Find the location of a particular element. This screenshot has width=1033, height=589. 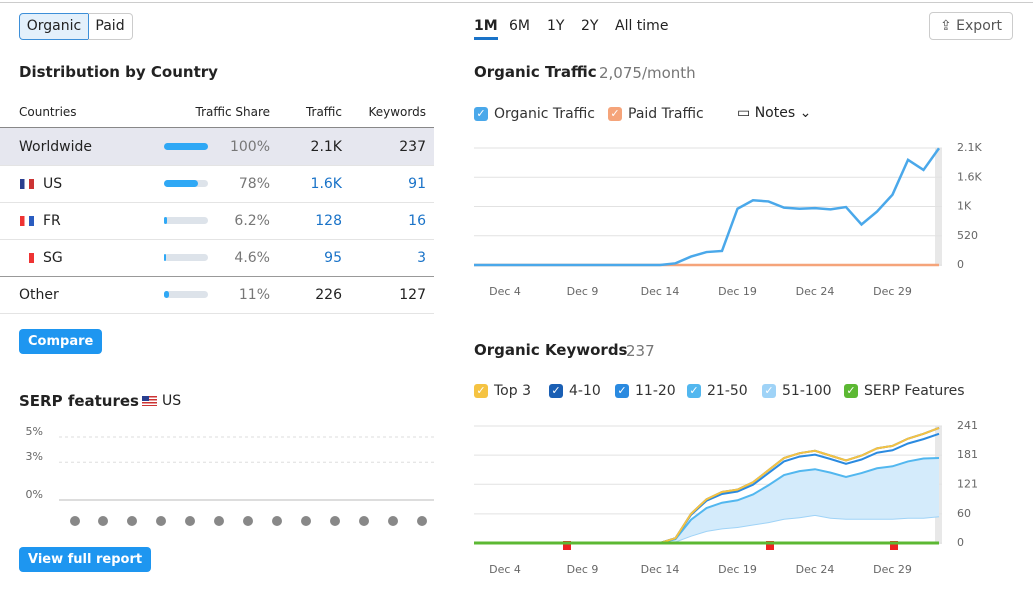

y-tick-label: 0 is located at coordinates (960, 264).